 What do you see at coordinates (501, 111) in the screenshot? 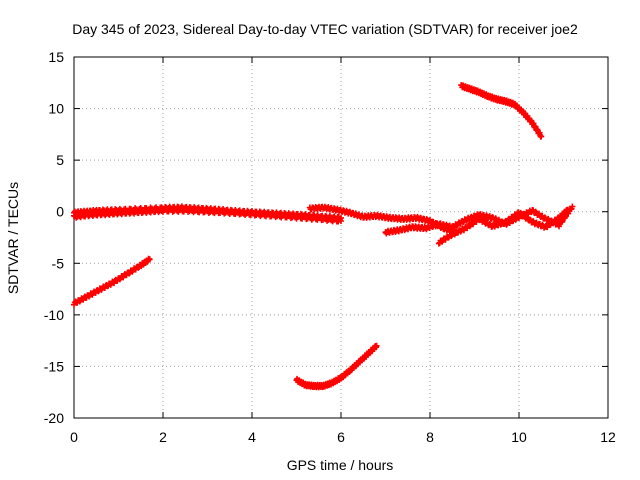
I see `series-arc-top-right` at bounding box center [501, 111].